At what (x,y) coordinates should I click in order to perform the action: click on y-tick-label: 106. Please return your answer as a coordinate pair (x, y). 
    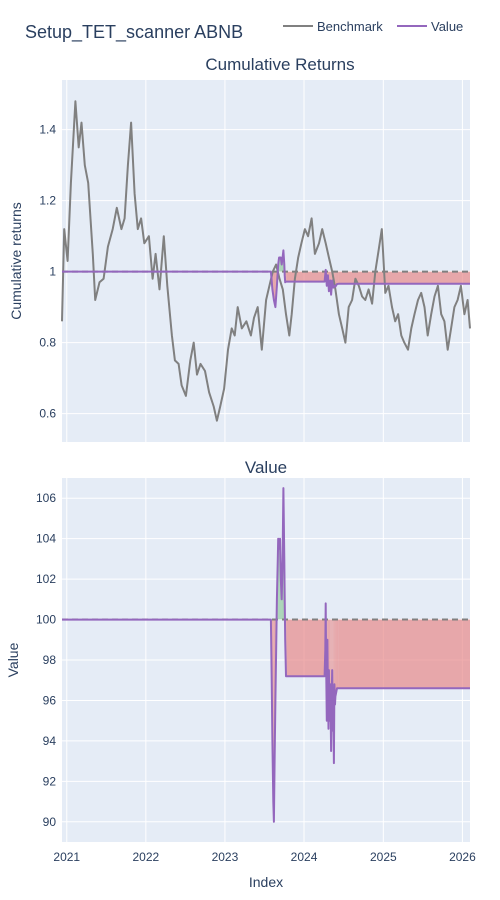
    Looking at the image, I should click on (46, 498).